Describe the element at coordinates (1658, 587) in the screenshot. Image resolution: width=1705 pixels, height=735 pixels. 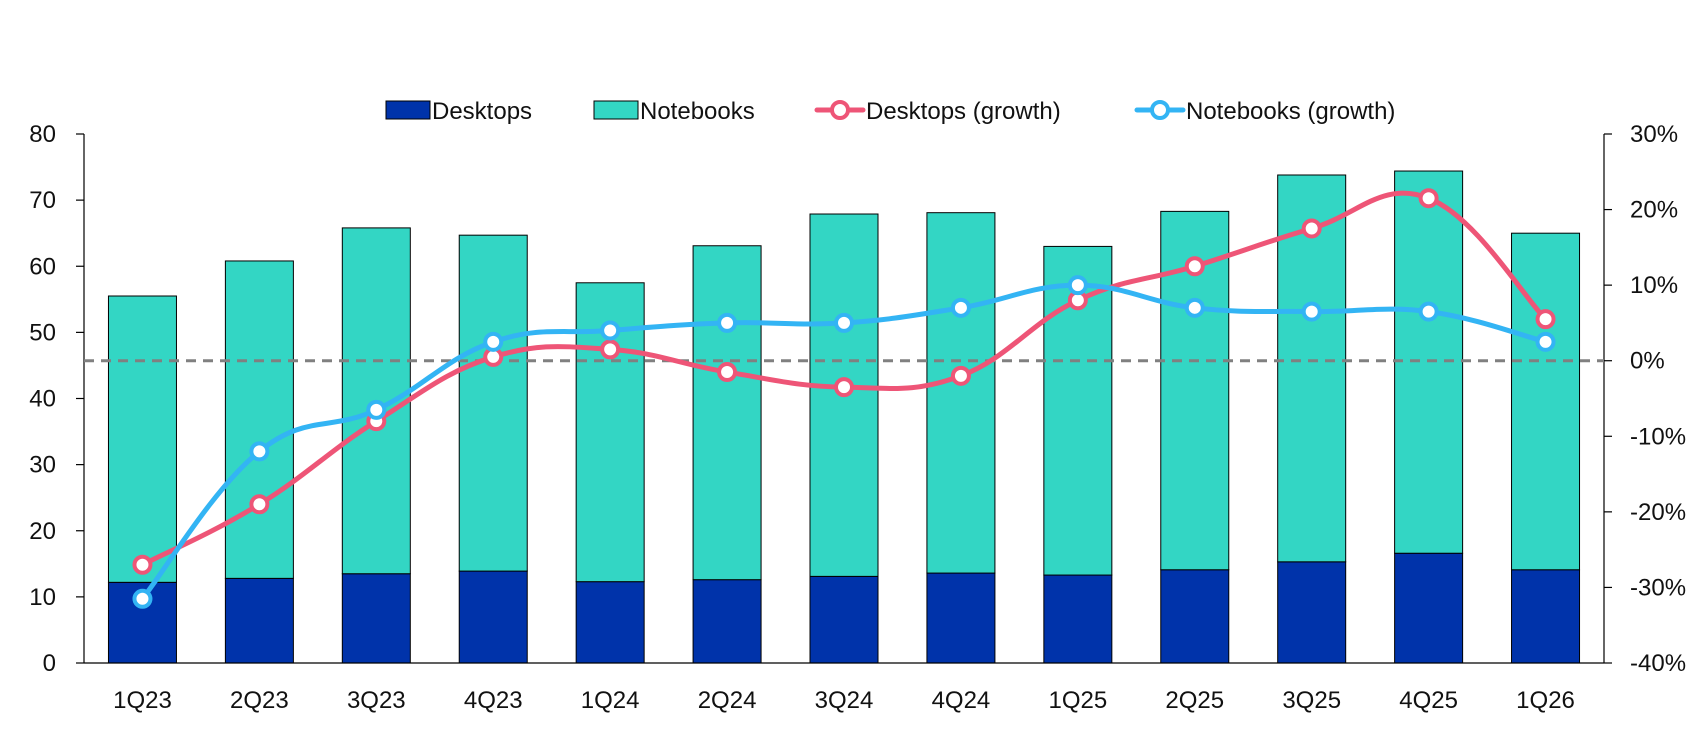
I see `right-tick-label: -30%` at that location.